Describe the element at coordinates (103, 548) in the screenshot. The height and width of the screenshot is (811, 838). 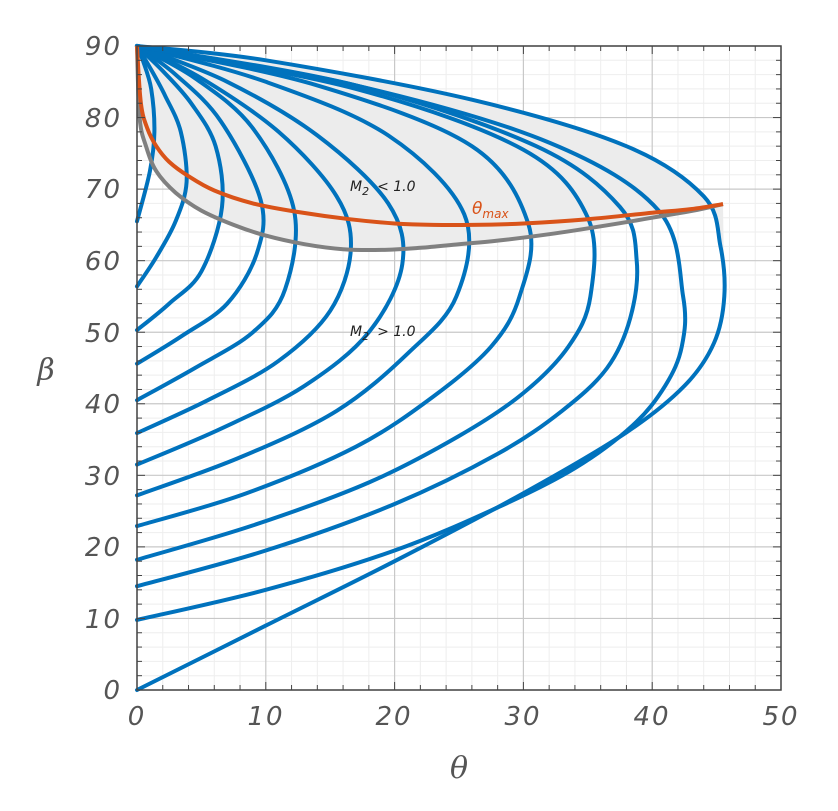
I see `y-tick-label: 20` at that location.